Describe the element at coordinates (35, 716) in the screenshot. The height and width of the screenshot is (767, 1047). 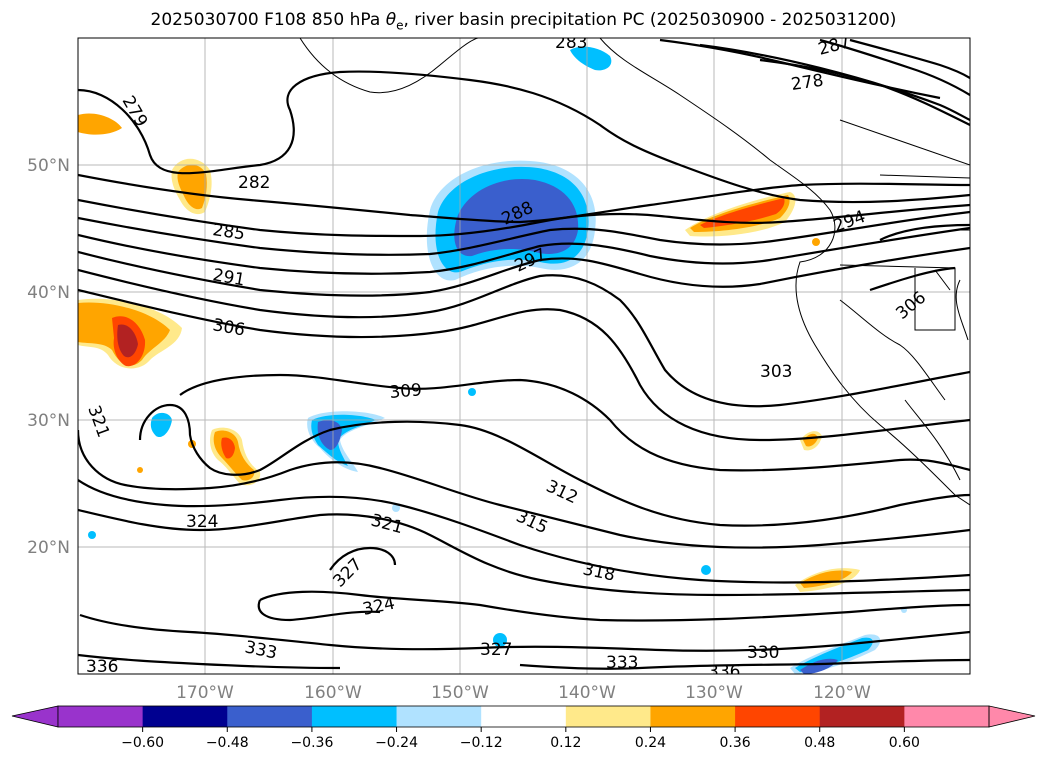
I see `colorbar-extend-low` at that location.